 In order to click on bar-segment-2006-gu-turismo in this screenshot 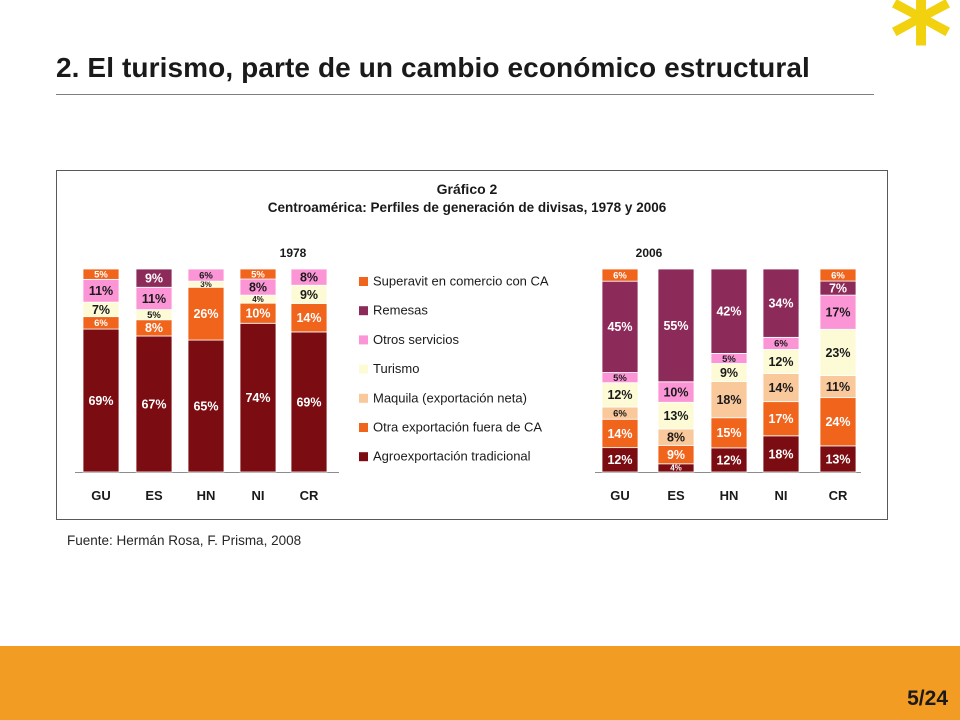, I will do `click(620, 395)`.